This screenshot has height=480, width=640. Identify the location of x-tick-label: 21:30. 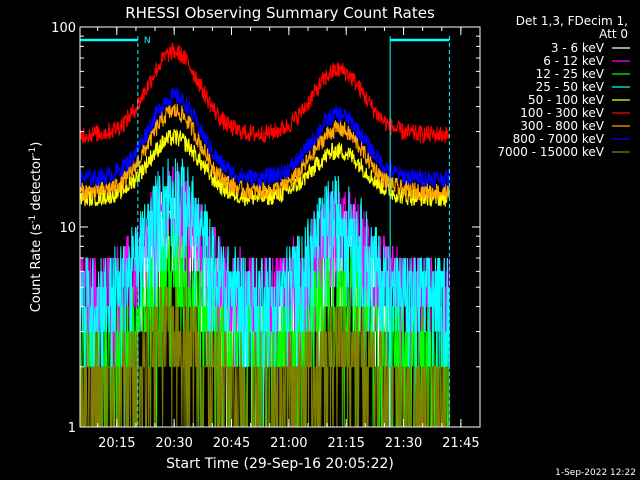
(403, 443).